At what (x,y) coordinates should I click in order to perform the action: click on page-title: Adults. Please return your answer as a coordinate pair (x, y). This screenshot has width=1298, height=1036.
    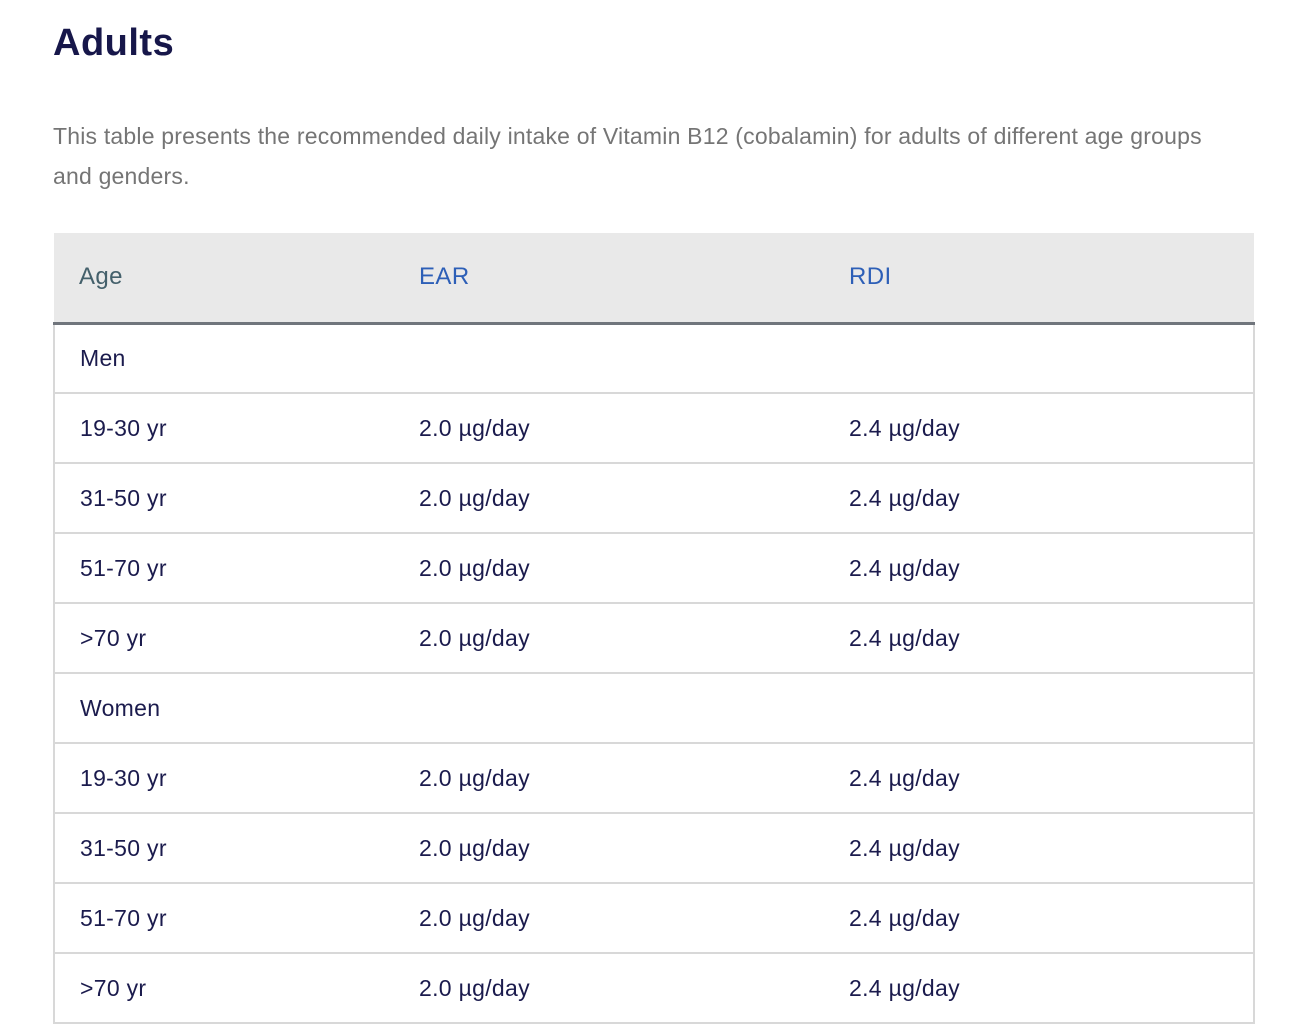
    Looking at the image, I should click on (114, 43).